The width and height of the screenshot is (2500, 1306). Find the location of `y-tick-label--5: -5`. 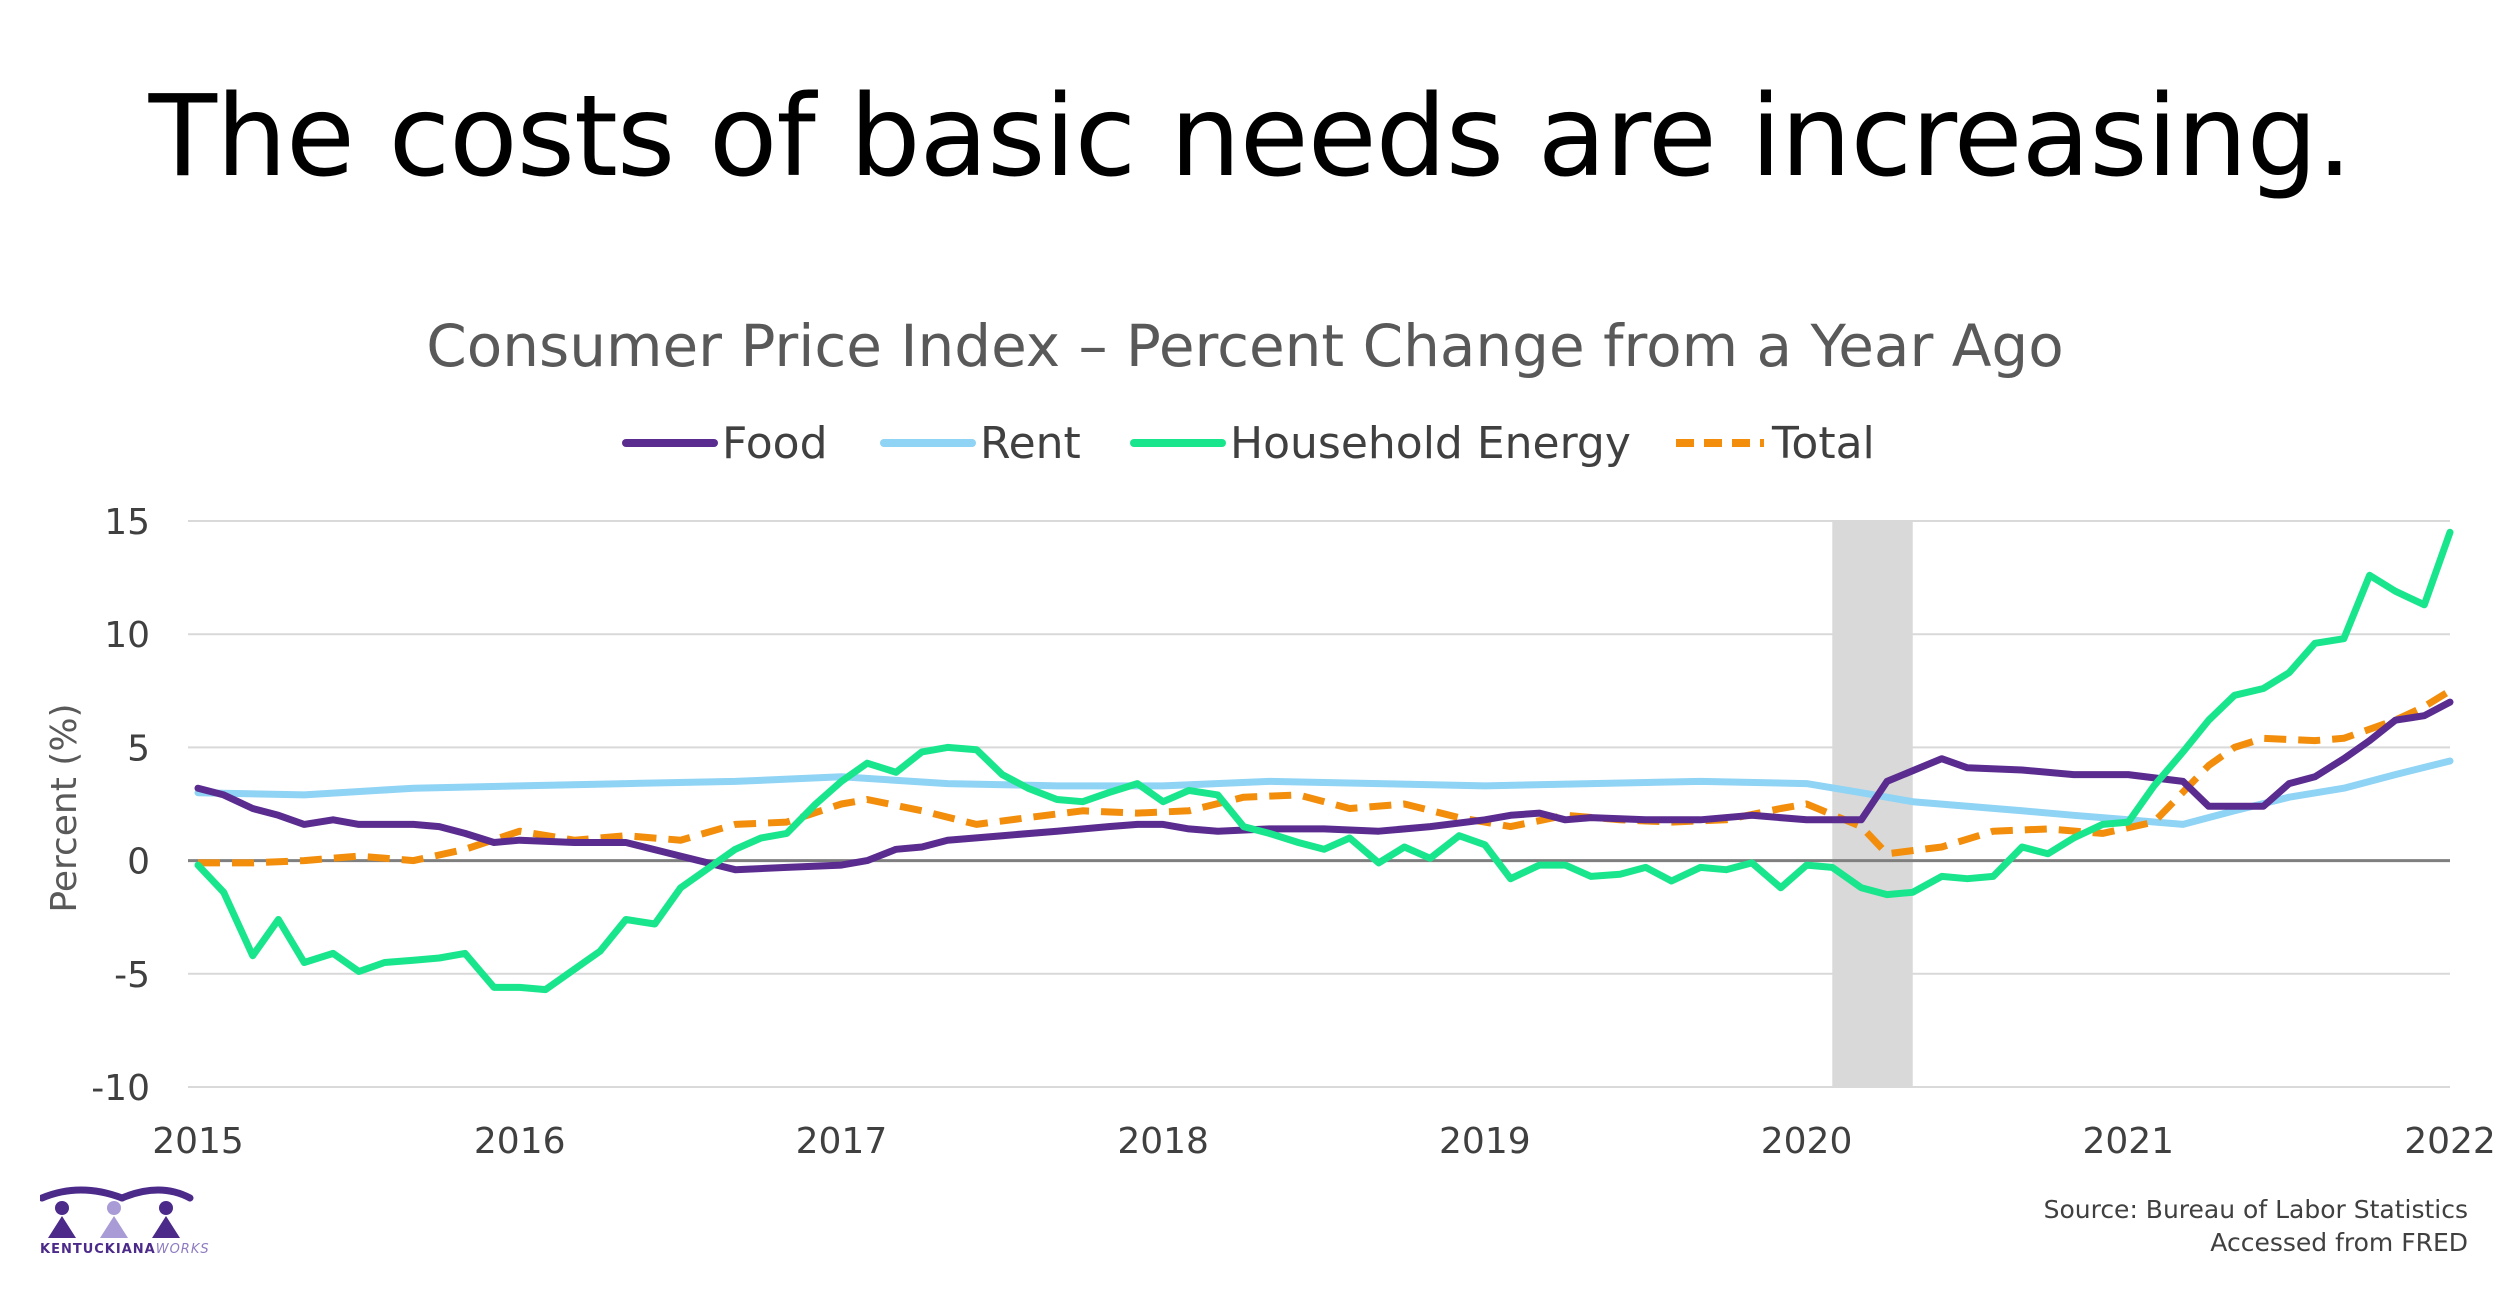

y-tick-label--5: -5 is located at coordinates (132, 975).